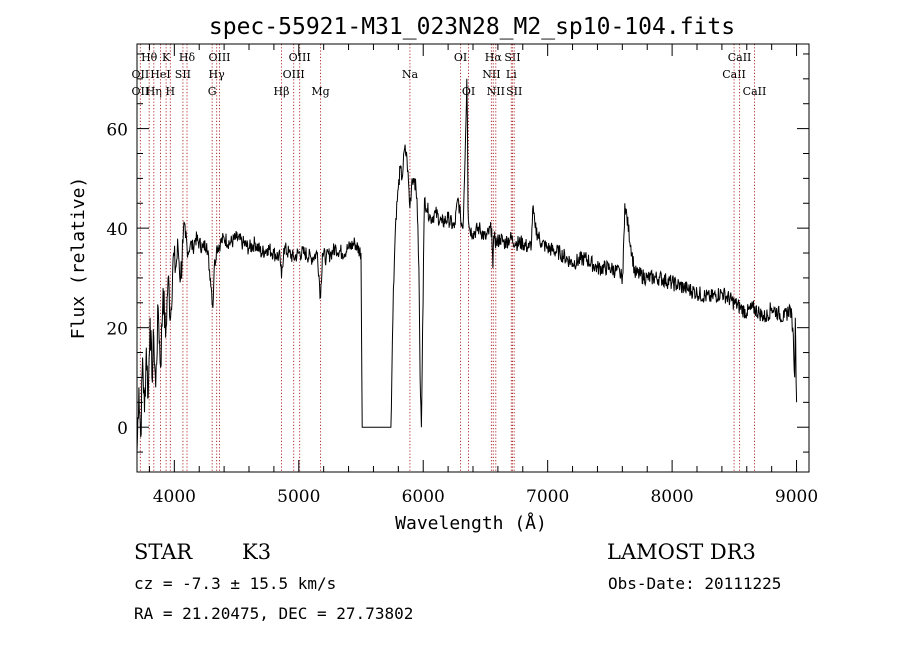 The height and width of the screenshot is (649, 900). I want to click on marker-label: Hγ, so click(217, 74).